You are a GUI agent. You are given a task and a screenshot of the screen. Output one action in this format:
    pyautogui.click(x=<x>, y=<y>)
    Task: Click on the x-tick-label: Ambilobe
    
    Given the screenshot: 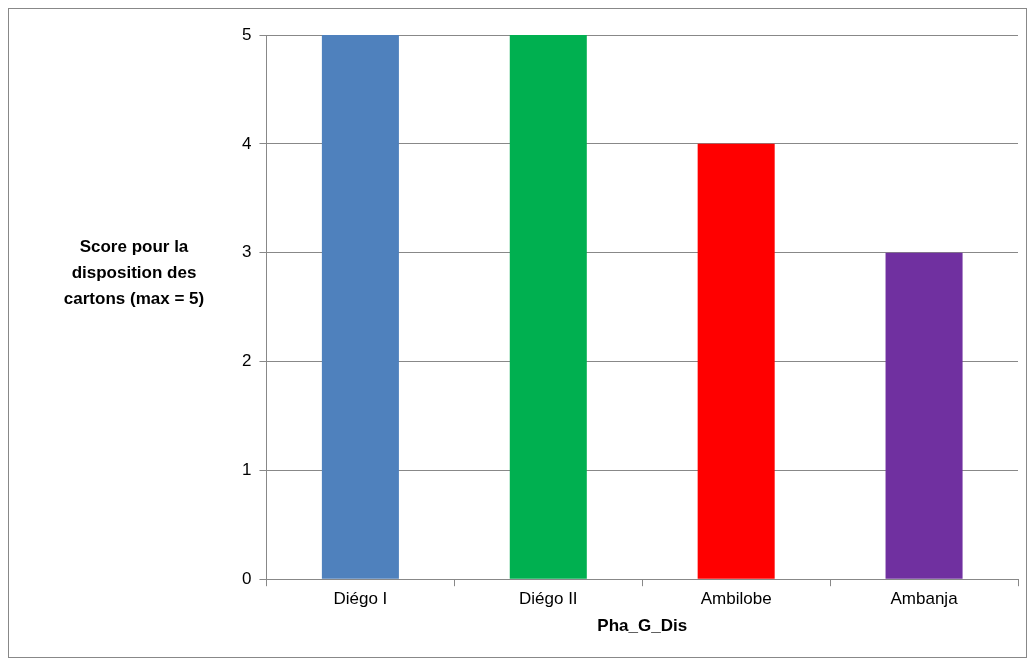 What is the action you would take?
    pyautogui.click(x=736, y=599)
    